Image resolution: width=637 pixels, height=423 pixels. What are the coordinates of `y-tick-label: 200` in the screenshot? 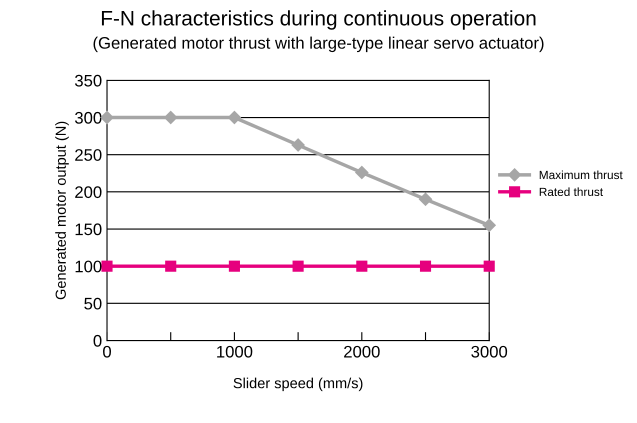 It's located at (88, 192).